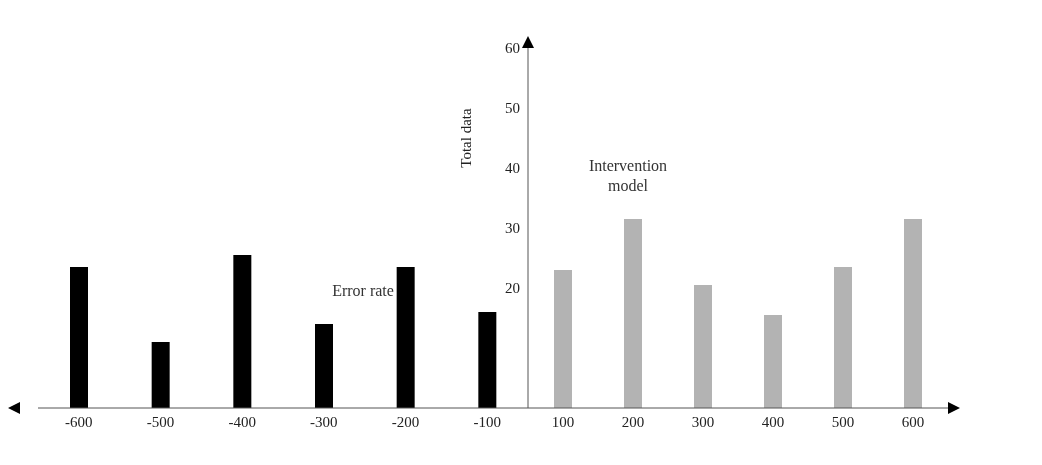 This screenshot has width=1042, height=465. I want to click on x-tick-label: -600, so click(79, 421).